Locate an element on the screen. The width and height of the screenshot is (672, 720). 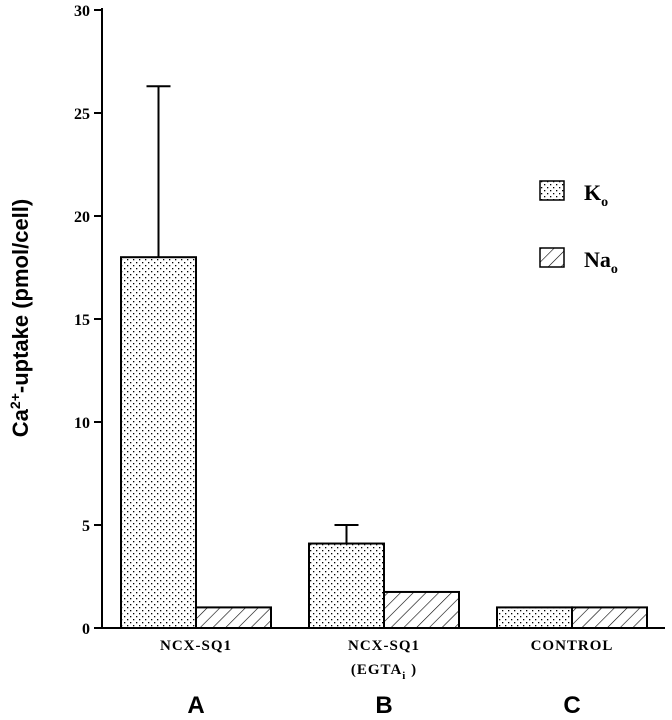
y-tick-label: 30 is located at coordinates (82, 11).